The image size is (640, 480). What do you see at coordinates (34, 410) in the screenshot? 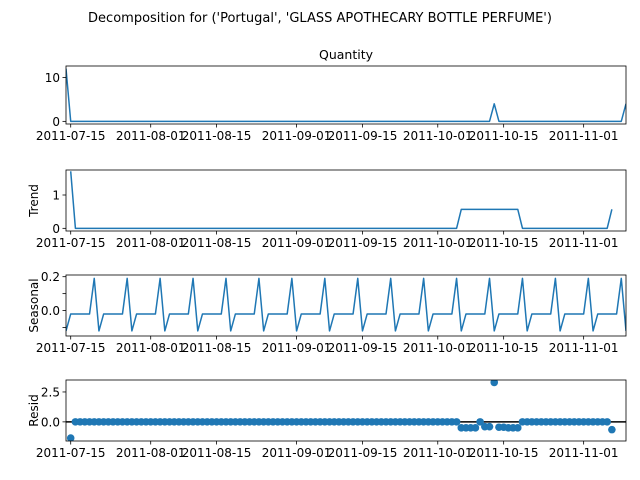
I see `ylabel-resid: Resid` at bounding box center [34, 410].